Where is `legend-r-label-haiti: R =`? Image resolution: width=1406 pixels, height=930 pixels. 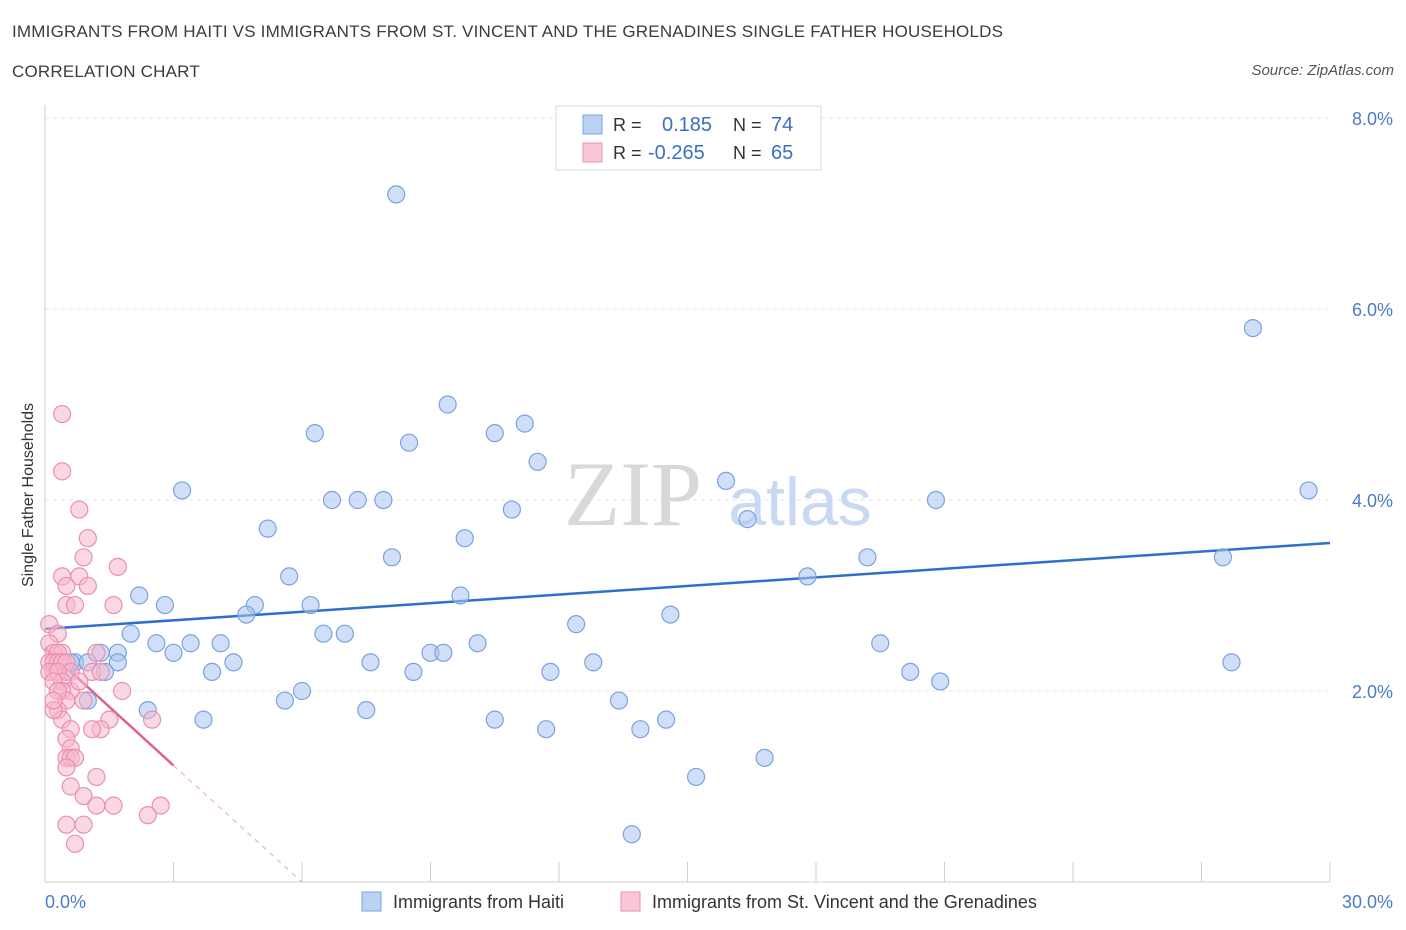
legend-r-label-haiti: R = is located at coordinates (627, 125).